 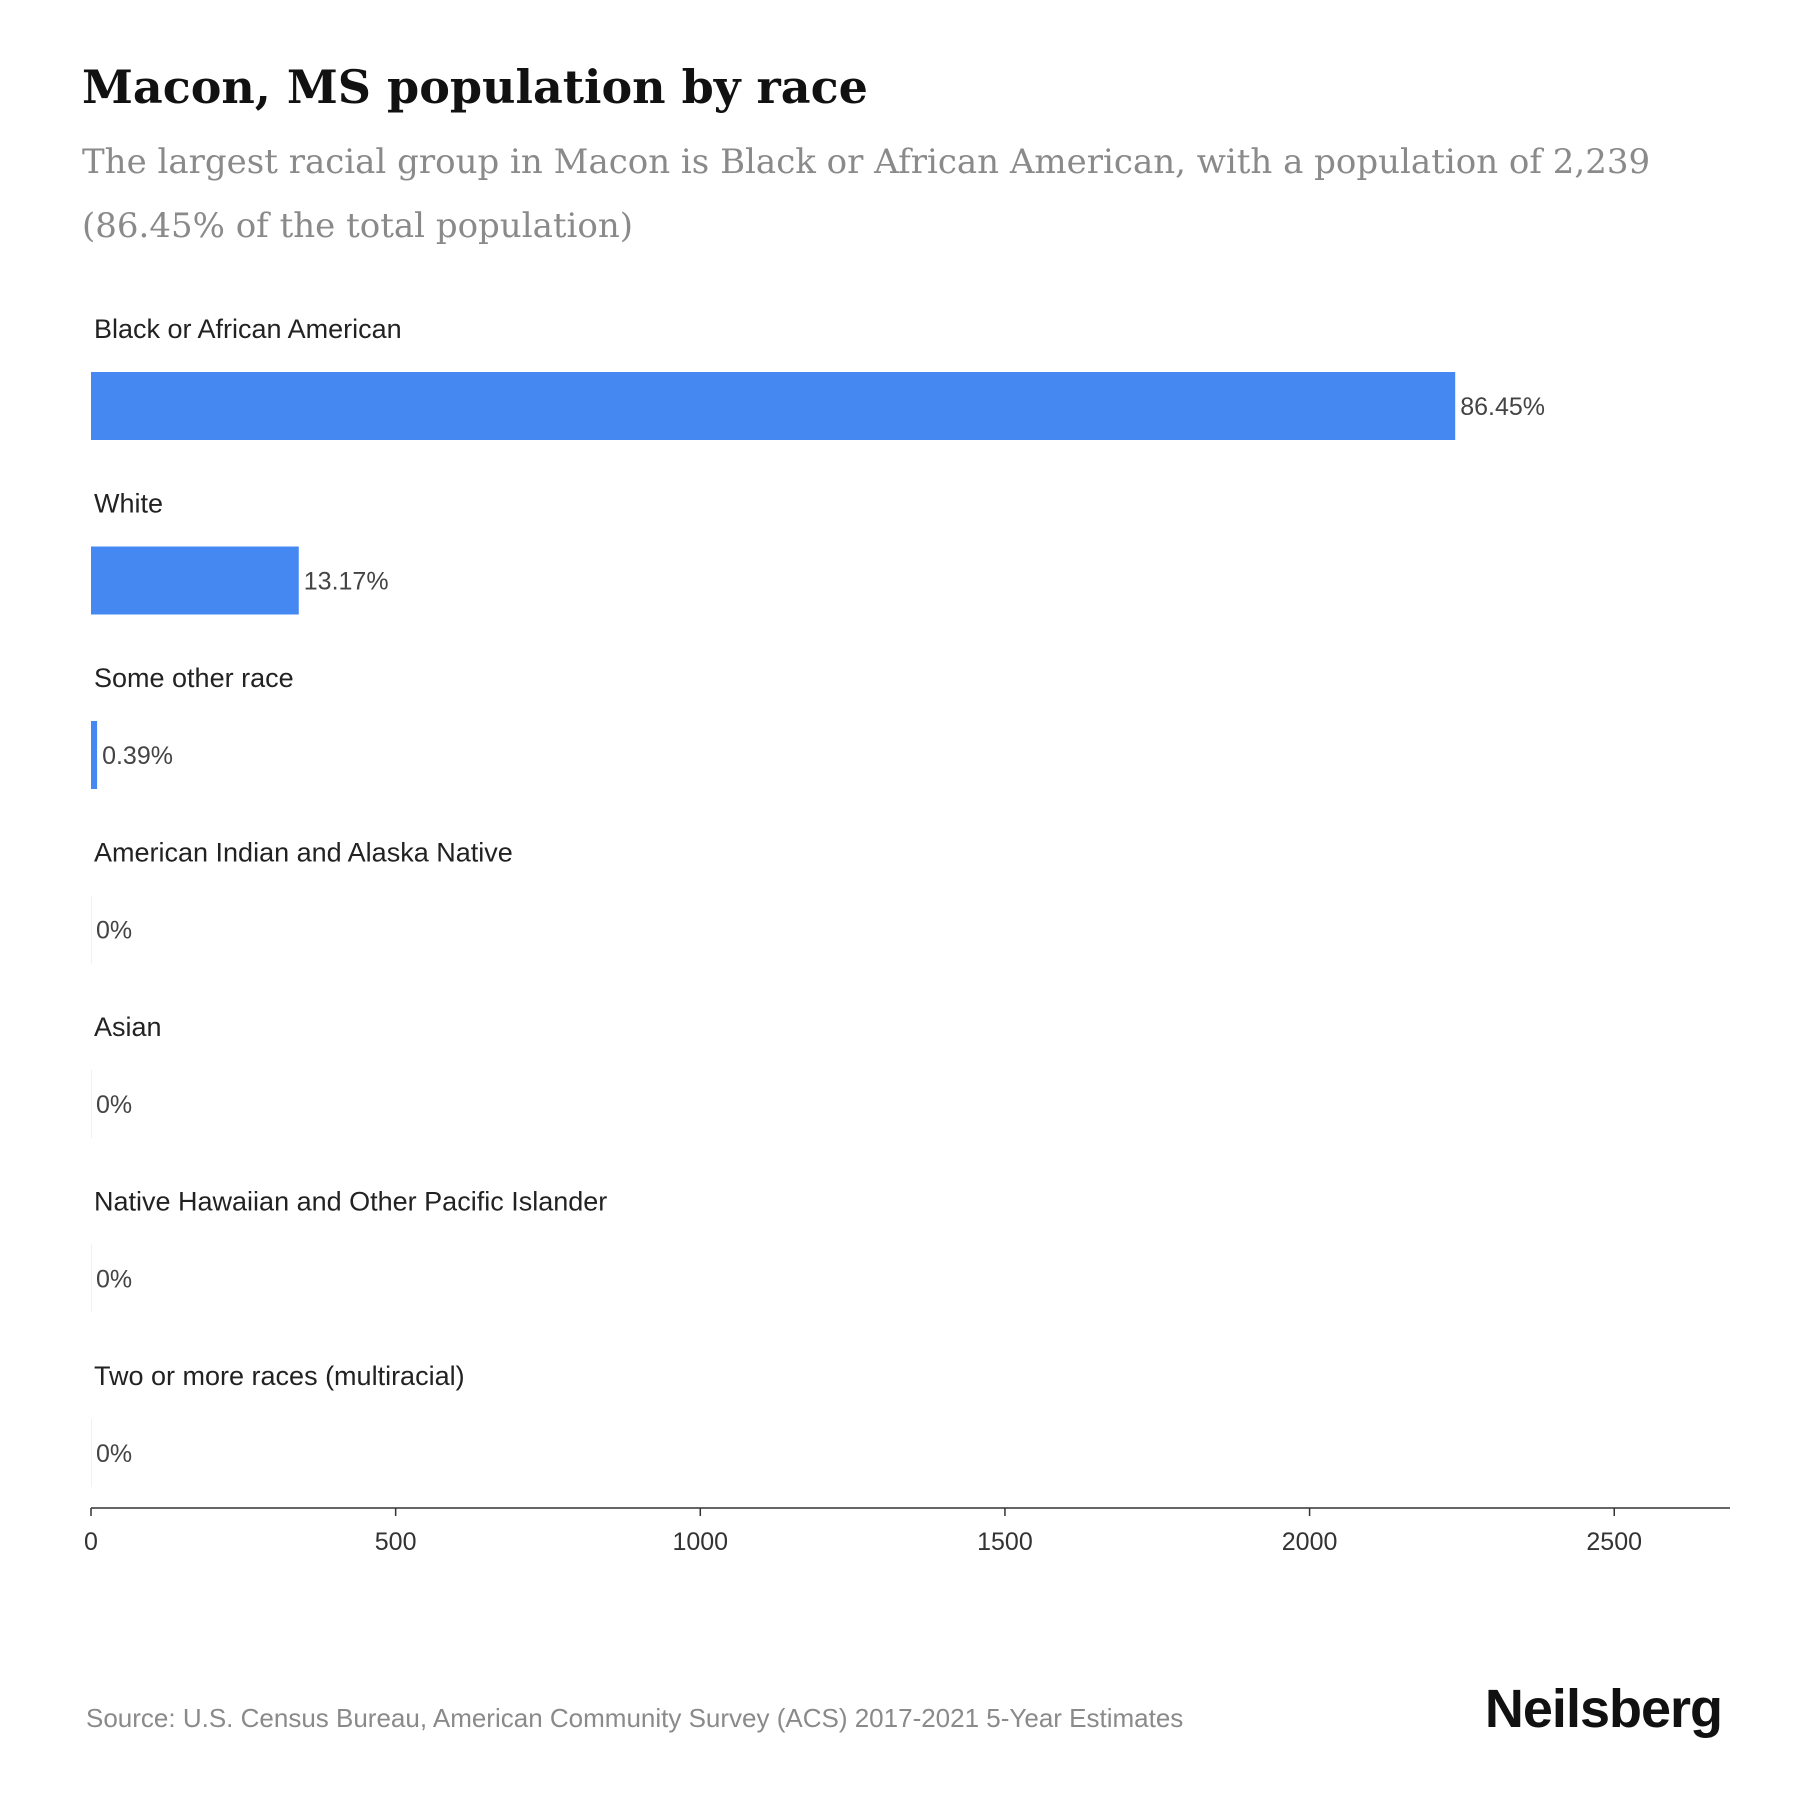 I want to click on category-label: Two or more races (multiracial), so click(x=279, y=1376).